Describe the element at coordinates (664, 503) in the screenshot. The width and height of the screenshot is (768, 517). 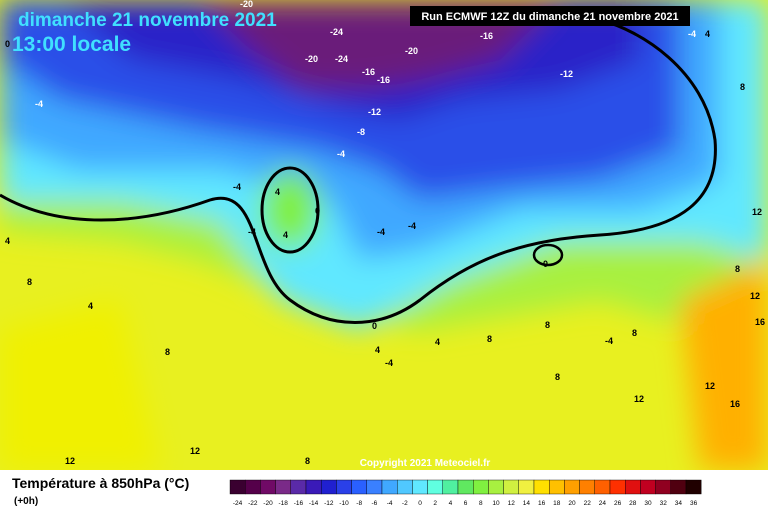
I see `legend-label: 32` at that location.